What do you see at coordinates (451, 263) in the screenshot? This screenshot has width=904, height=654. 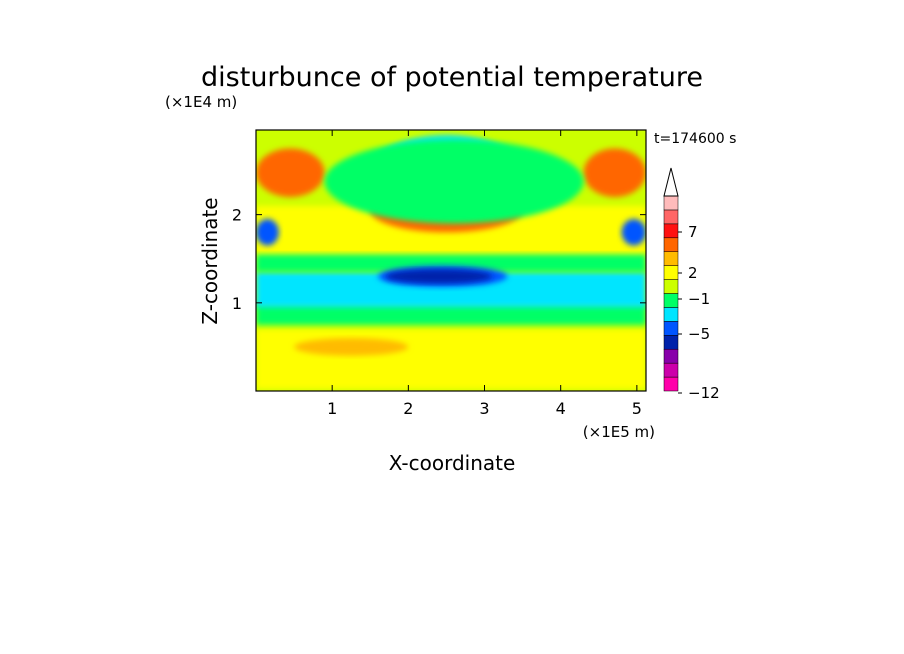 I see `field-green-band-high` at bounding box center [451, 263].